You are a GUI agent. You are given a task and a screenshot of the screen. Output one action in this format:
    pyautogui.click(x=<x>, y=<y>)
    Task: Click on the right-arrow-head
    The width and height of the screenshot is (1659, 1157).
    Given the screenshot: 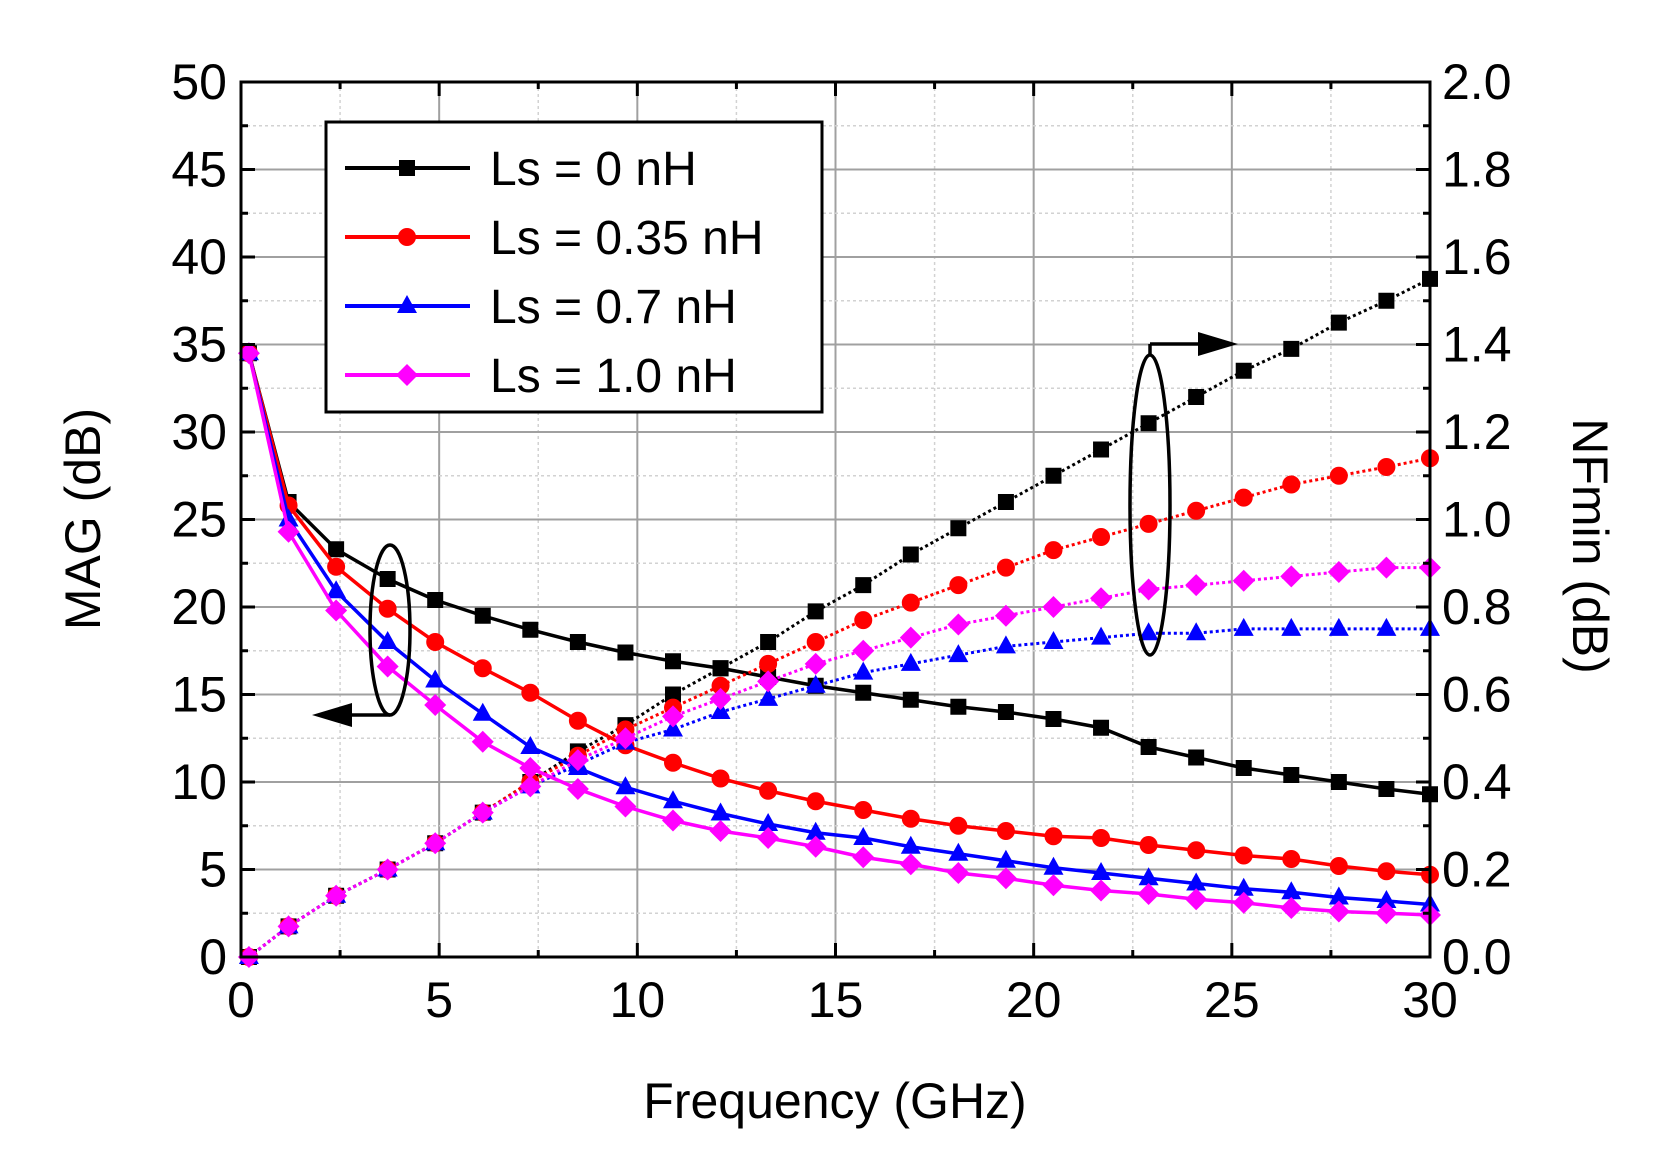 What is the action you would take?
    pyautogui.click(x=1218, y=344)
    